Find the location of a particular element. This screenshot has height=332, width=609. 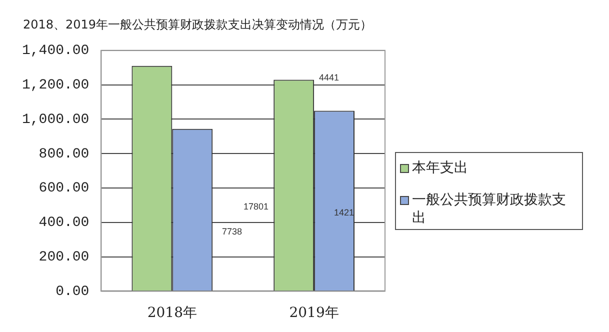

y-tick-label: 1,000.00 is located at coordinates (56, 120).